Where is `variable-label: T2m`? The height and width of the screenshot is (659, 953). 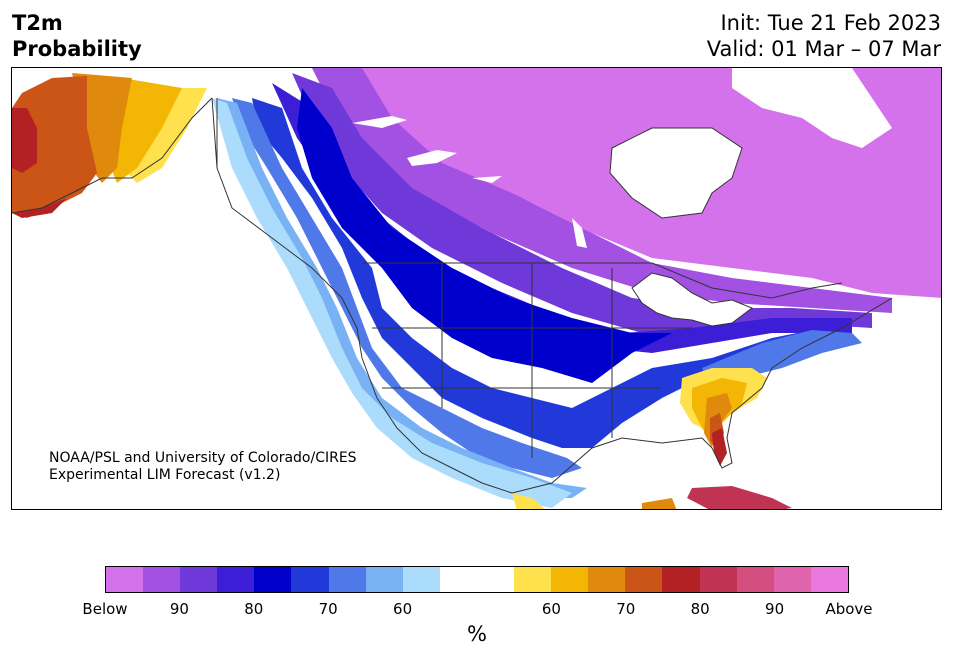 variable-label: T2m is located at coordinates (37, 23).